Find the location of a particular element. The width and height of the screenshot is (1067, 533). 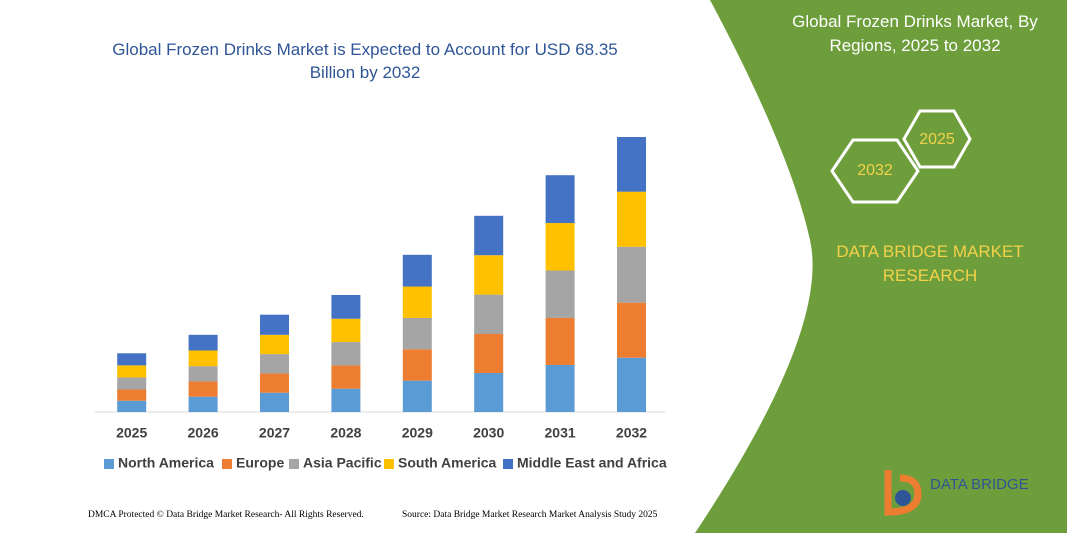

legend-label: South America is located at coordinates (447, 463).